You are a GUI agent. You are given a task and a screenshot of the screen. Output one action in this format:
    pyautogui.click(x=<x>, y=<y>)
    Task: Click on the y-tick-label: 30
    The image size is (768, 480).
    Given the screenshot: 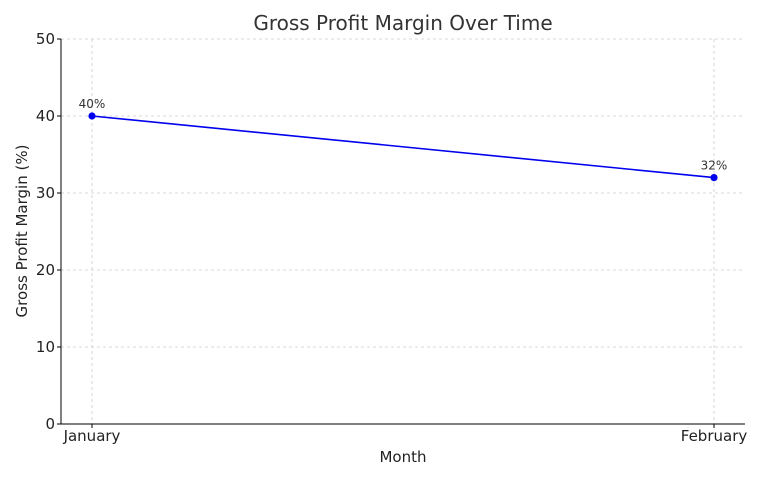 What is the action you would take?
    pyautogui.click(x=45, y=193)
    